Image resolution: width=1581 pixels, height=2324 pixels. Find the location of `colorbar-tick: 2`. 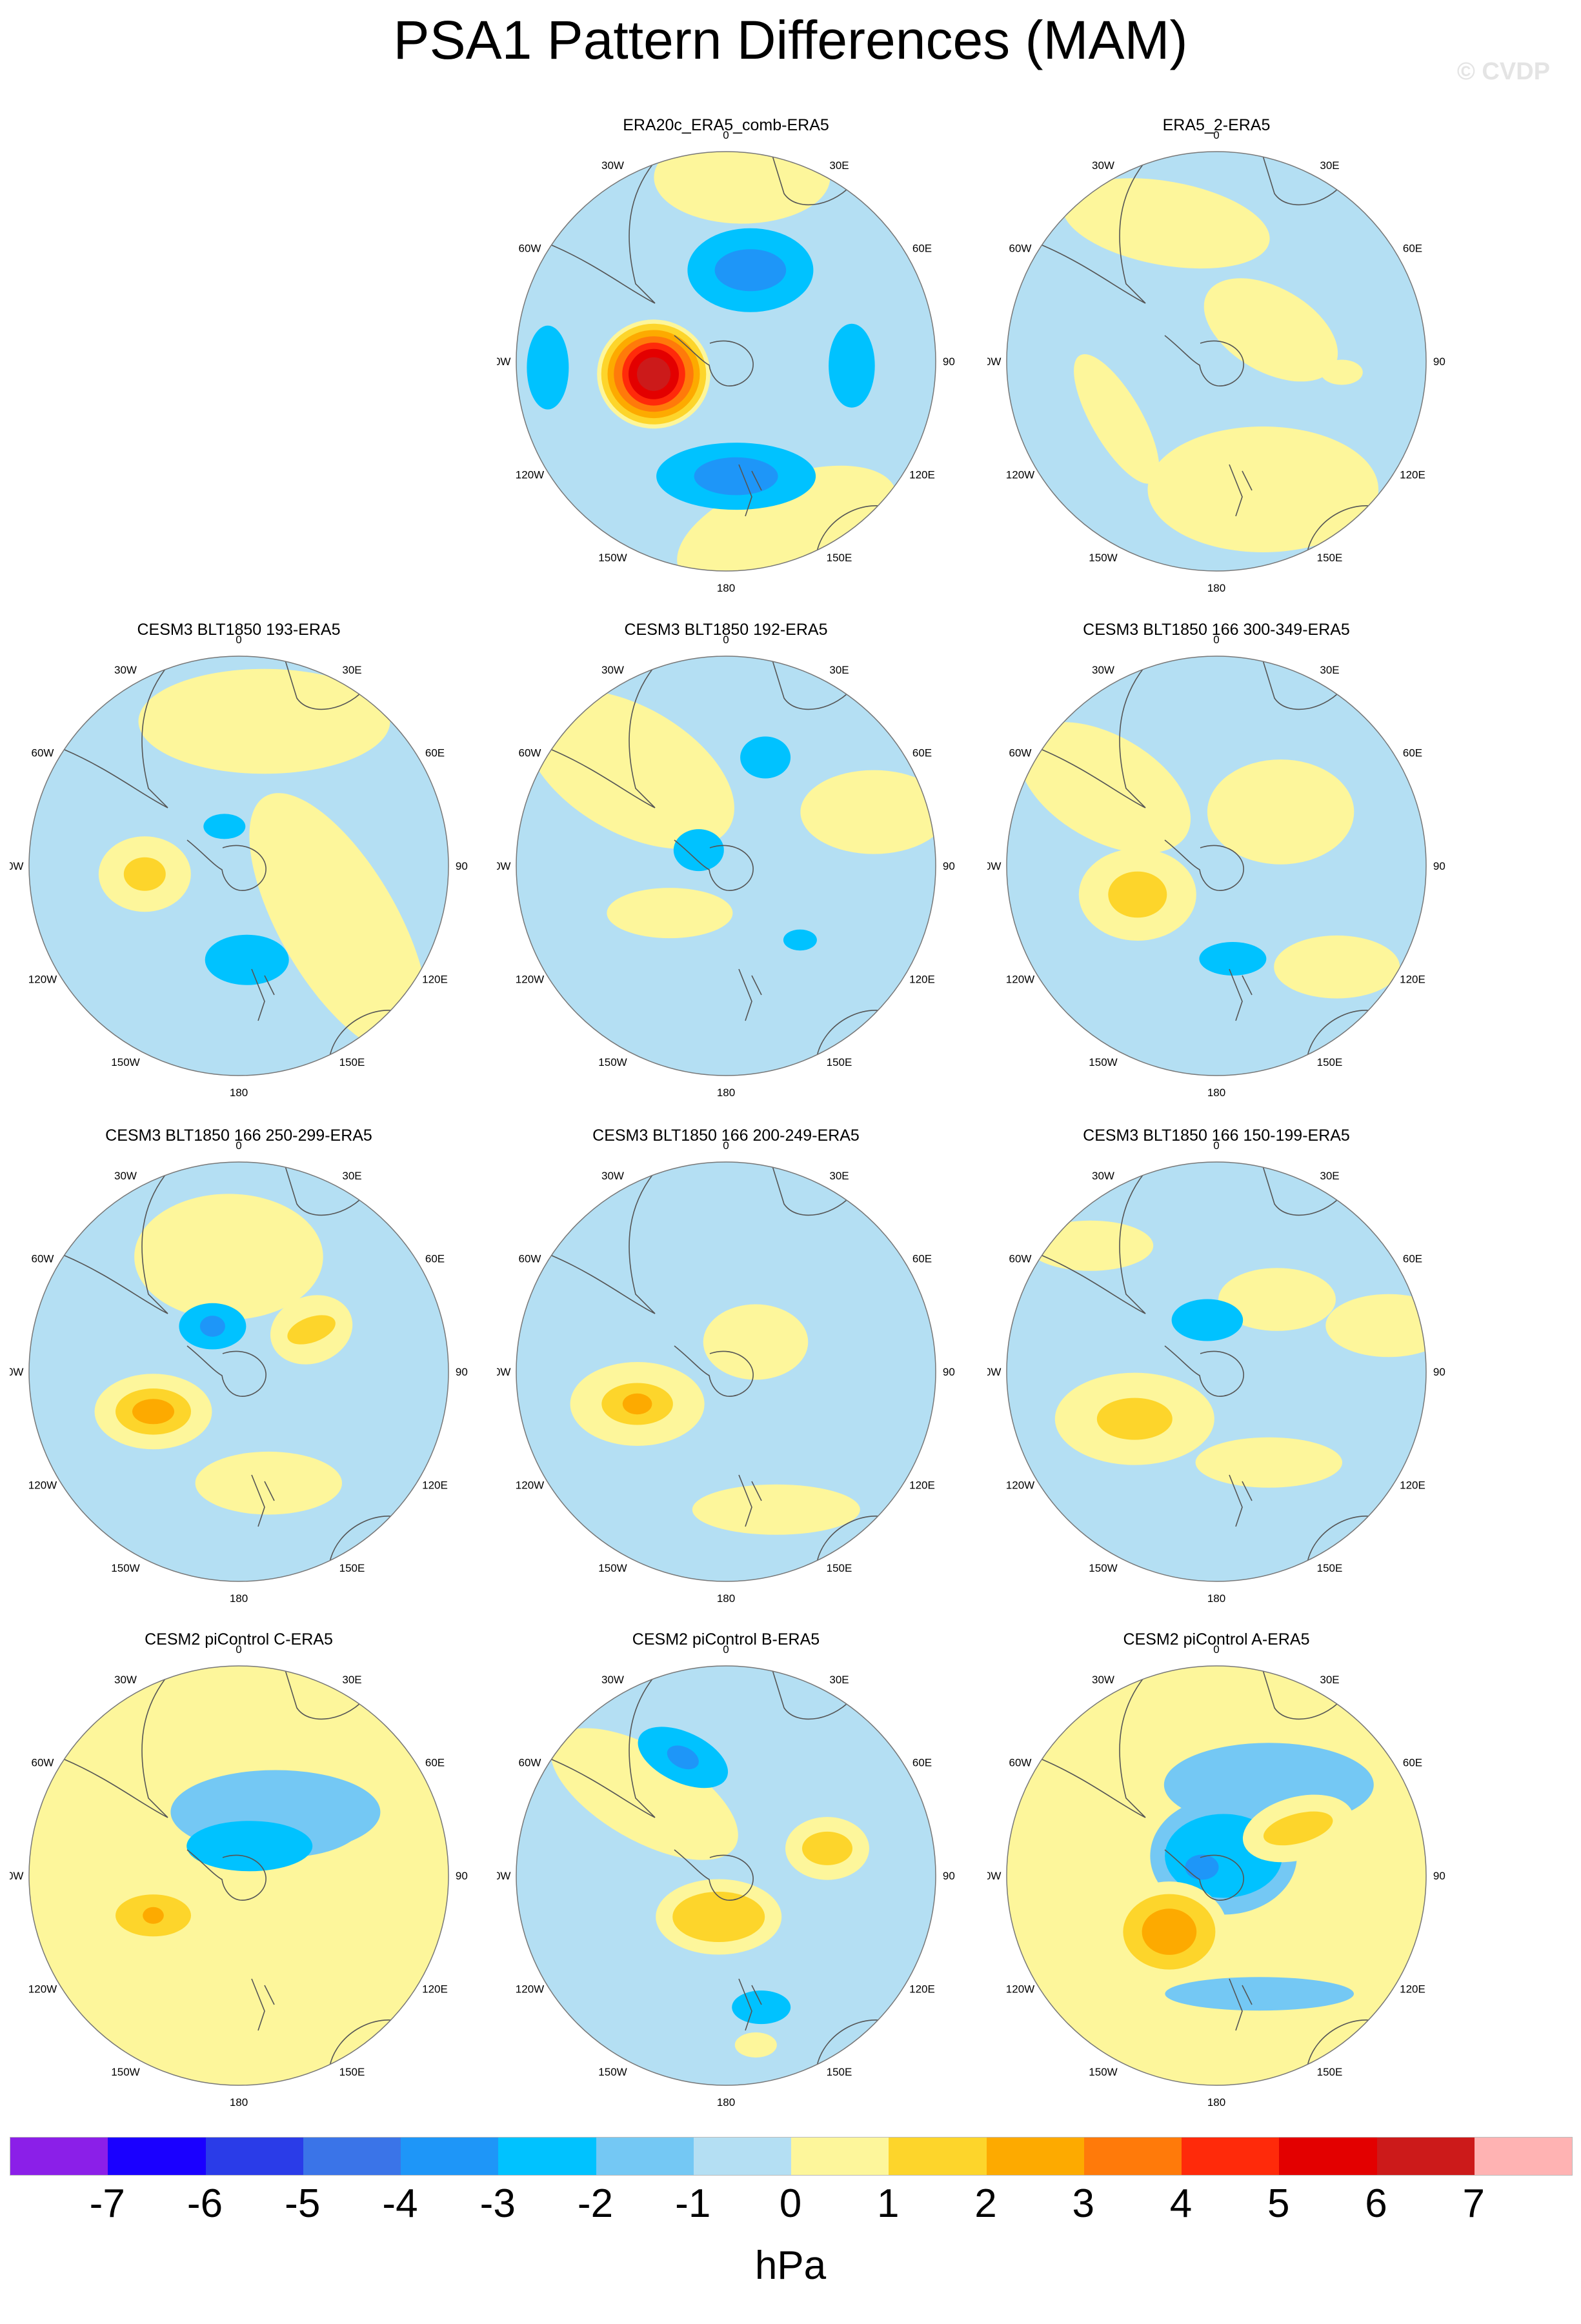

colorbar-tick: 2 is located at coordinates (985, 2203).